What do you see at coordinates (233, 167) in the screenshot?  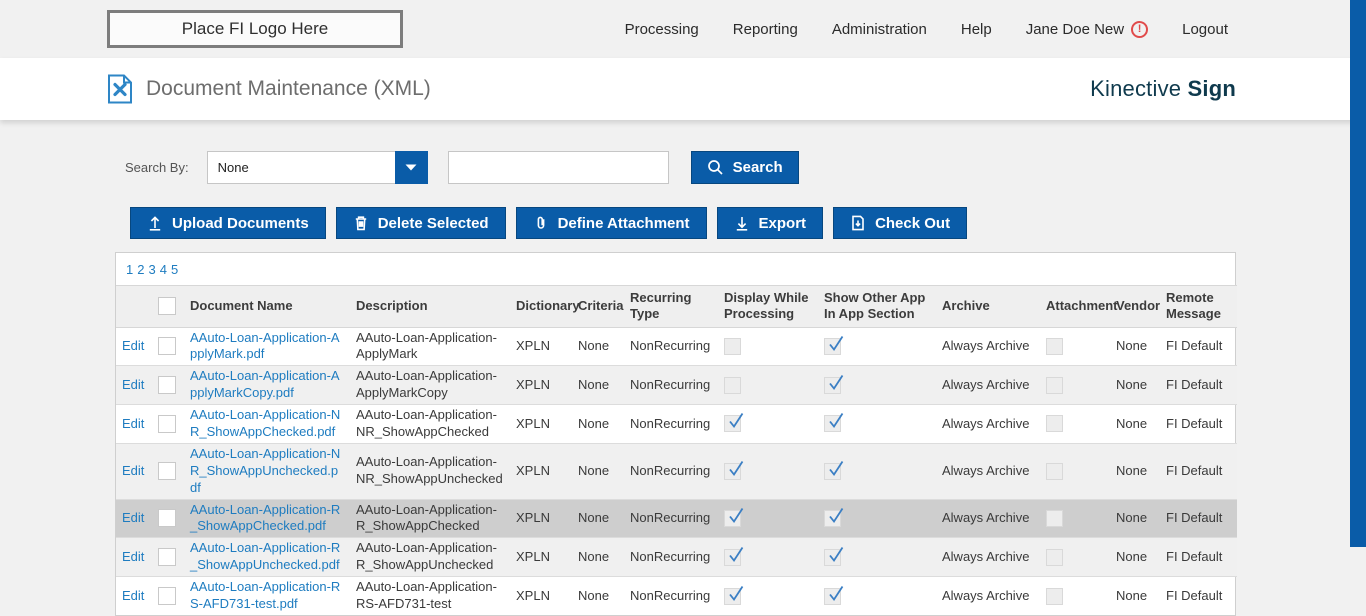 I see `search-by-selected-value: None` at bounding box center [233, 167].